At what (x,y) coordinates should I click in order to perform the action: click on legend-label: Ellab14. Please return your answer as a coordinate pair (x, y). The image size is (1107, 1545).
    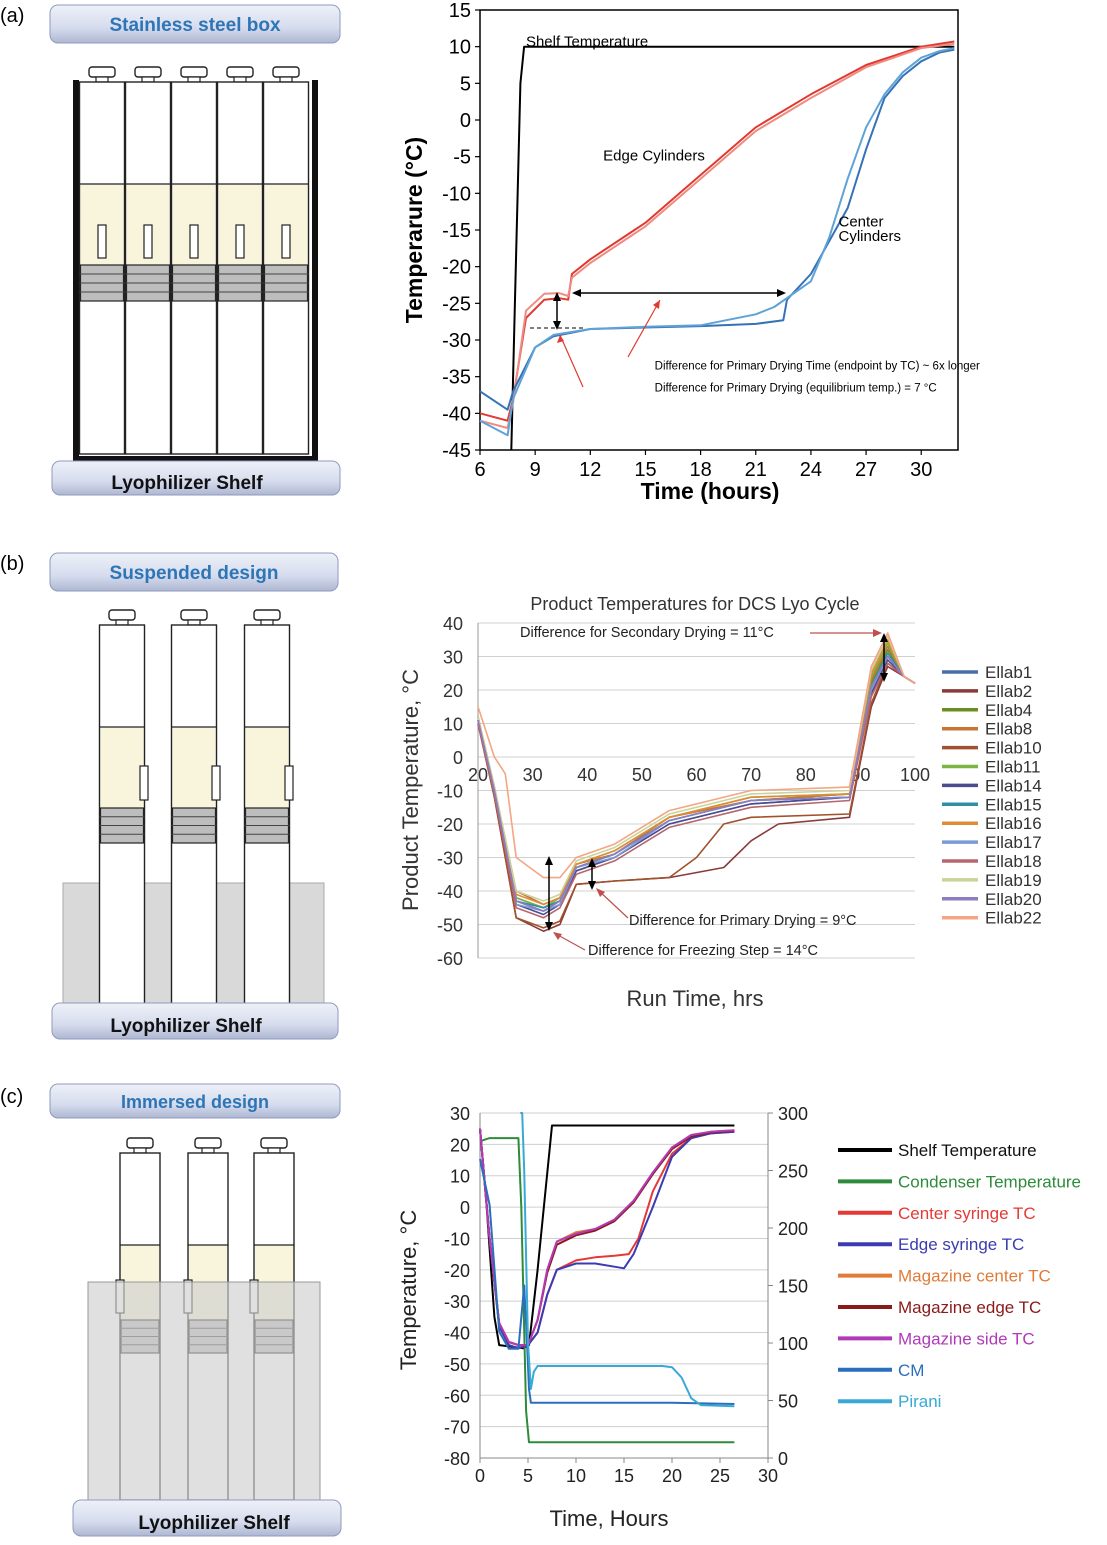
    Looking at the image, I should click on (1013, 785).